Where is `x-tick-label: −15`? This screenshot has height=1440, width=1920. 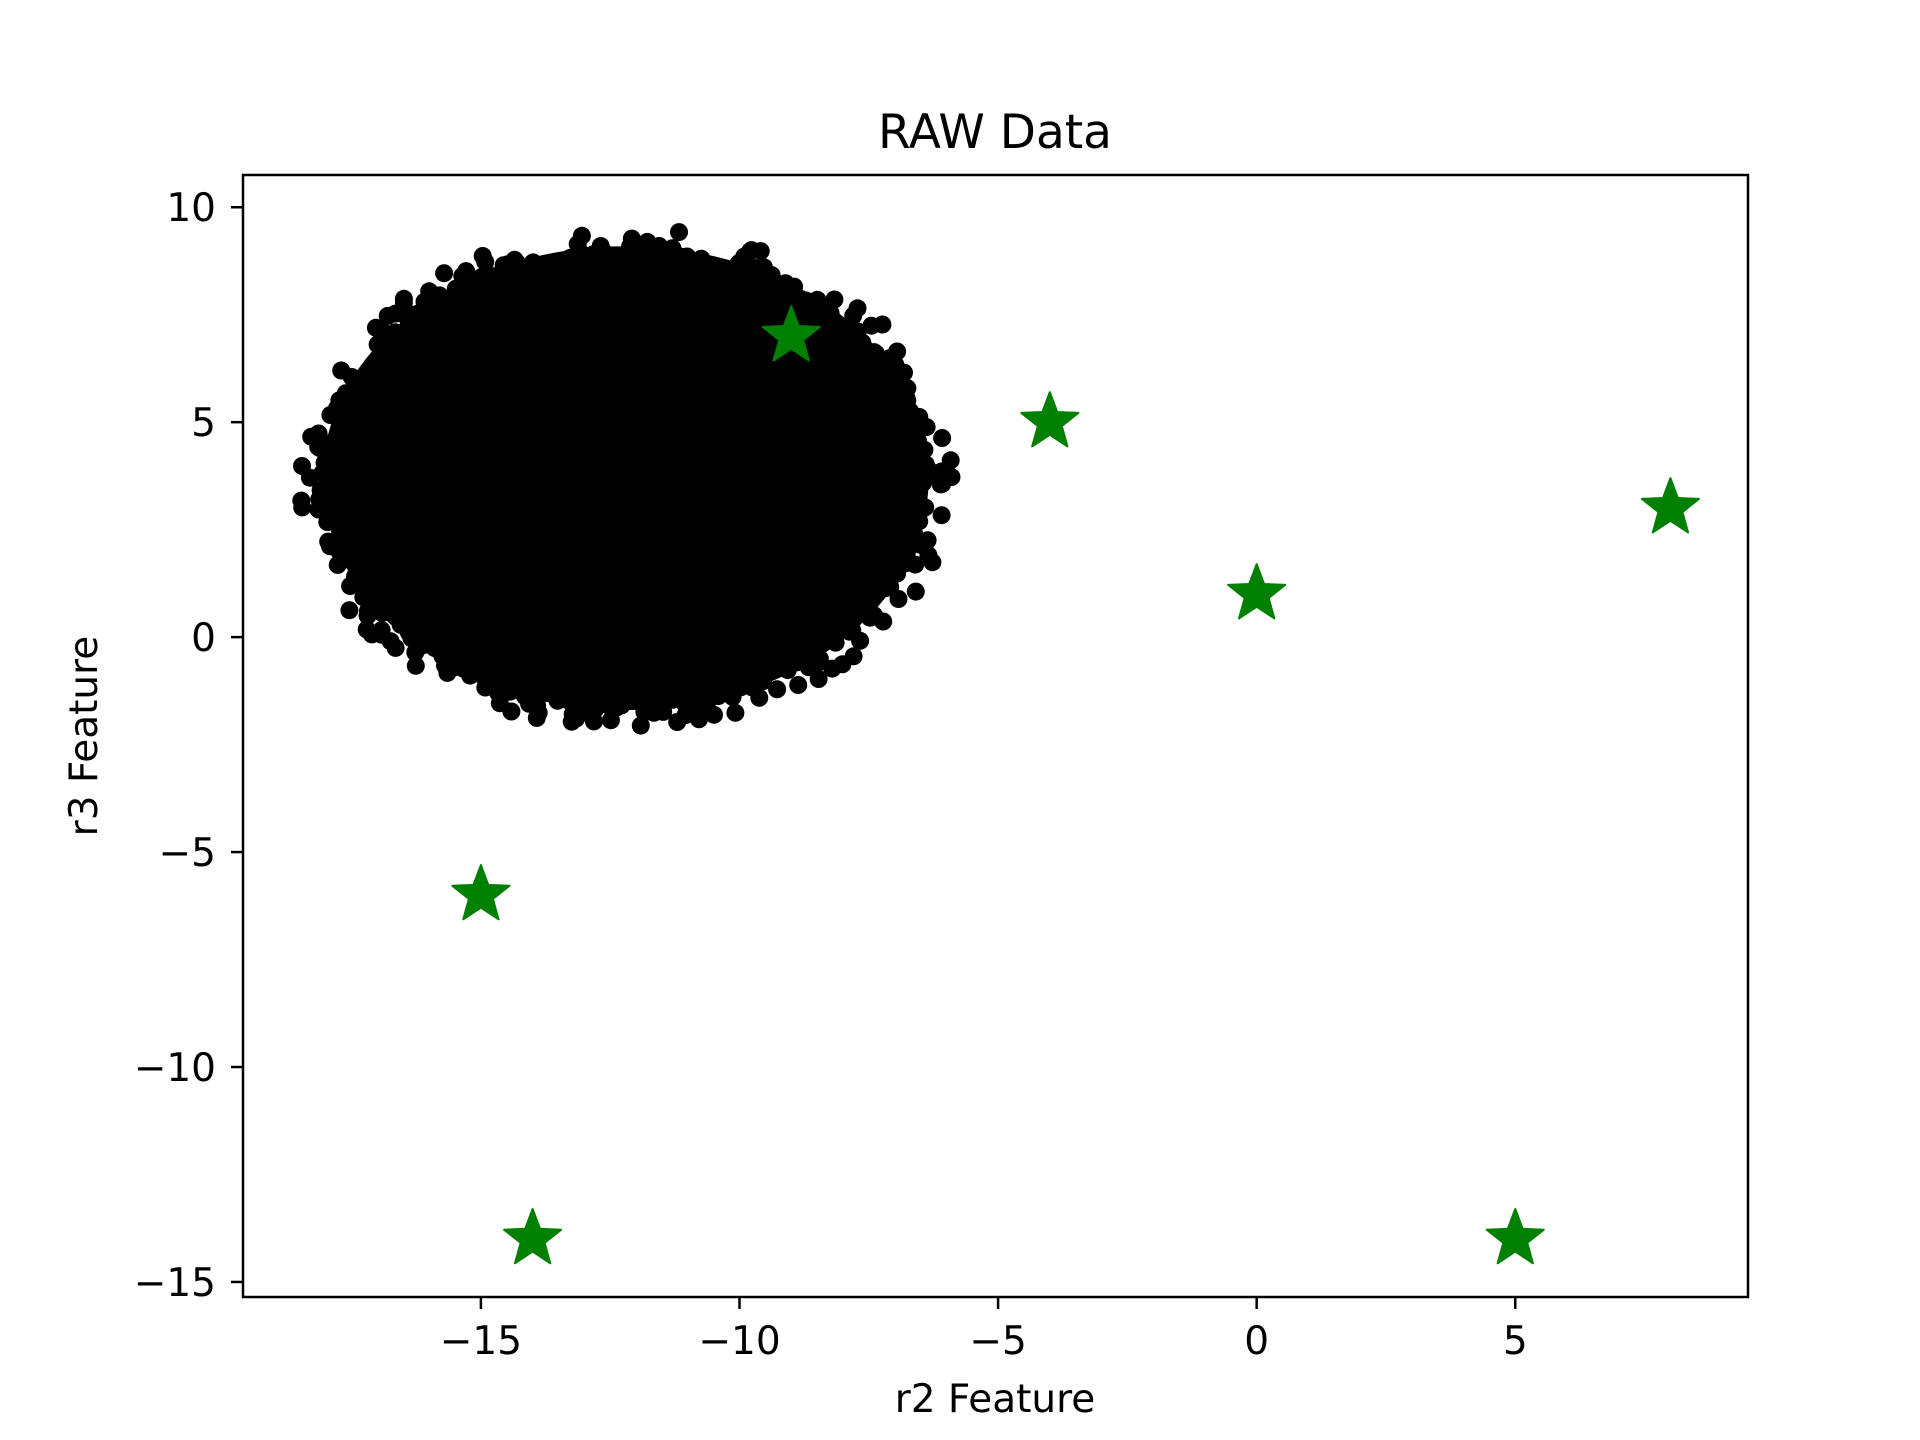 x-tick-label: −15 is located at coordinates (481, 1341).